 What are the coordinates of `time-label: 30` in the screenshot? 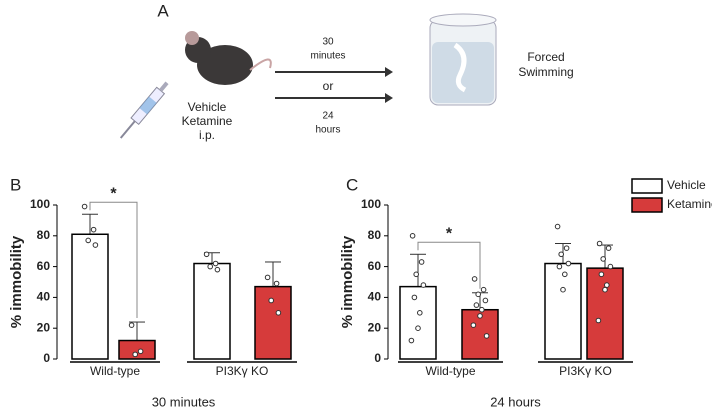 It's located at (328, 42).